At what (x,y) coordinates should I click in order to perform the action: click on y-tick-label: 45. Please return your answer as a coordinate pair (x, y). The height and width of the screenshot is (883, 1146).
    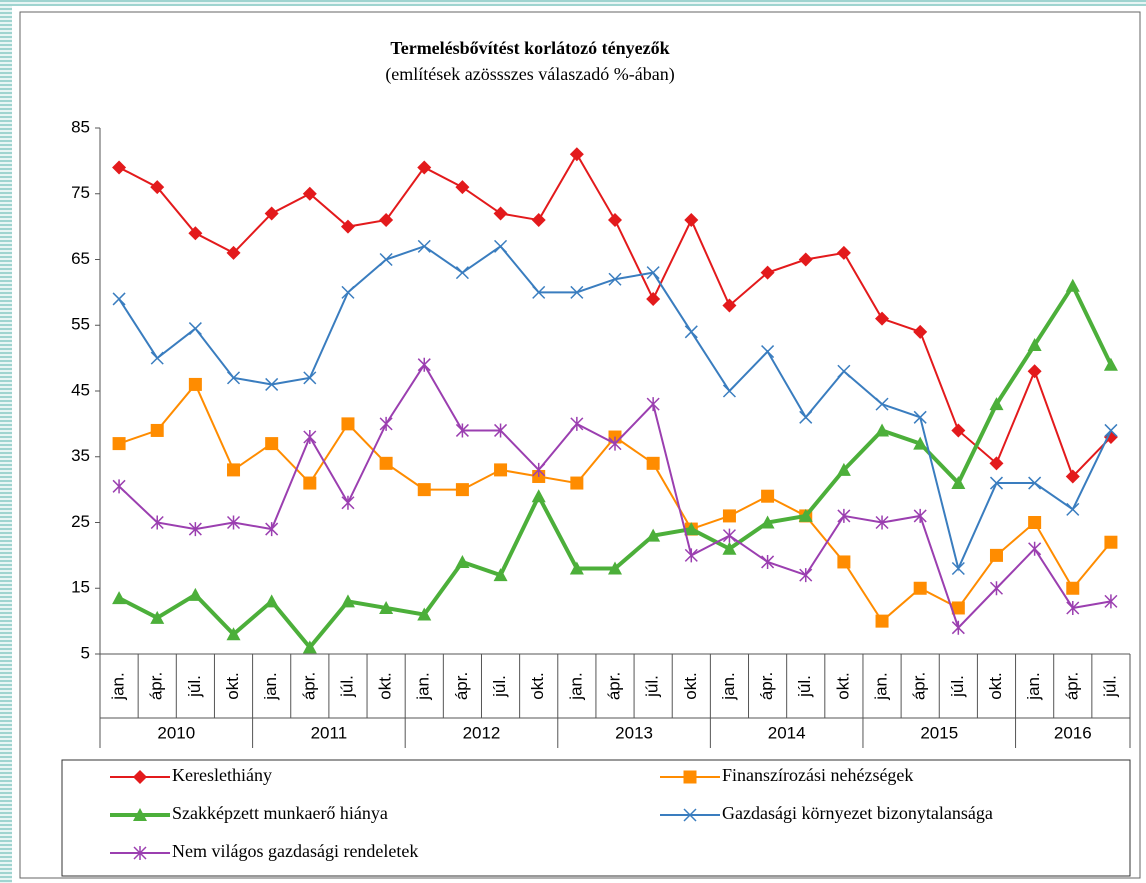
    Looking at the image, I should click on (80, 389).